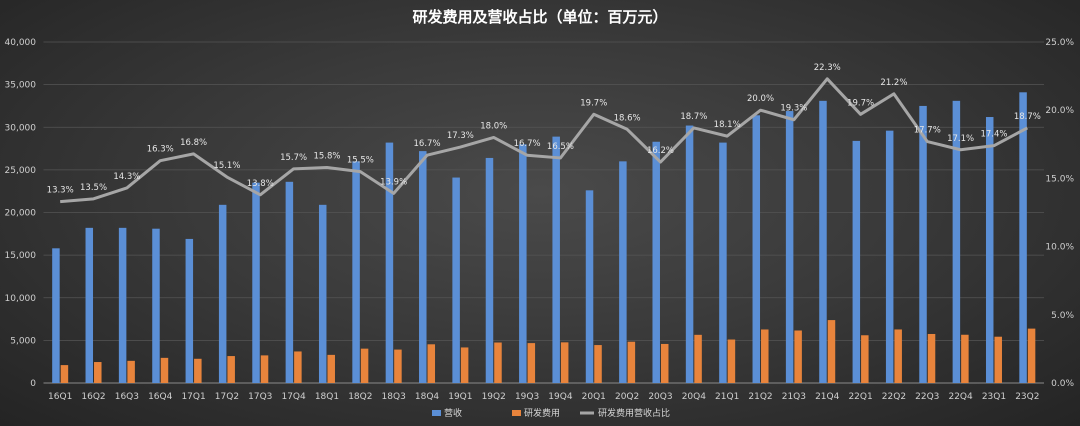 This screenshot has height=426, width=1080. Describe the element at coordinates (960, 139) in the screenshot. I see `ratio-data-label: 17.1%` at that location.